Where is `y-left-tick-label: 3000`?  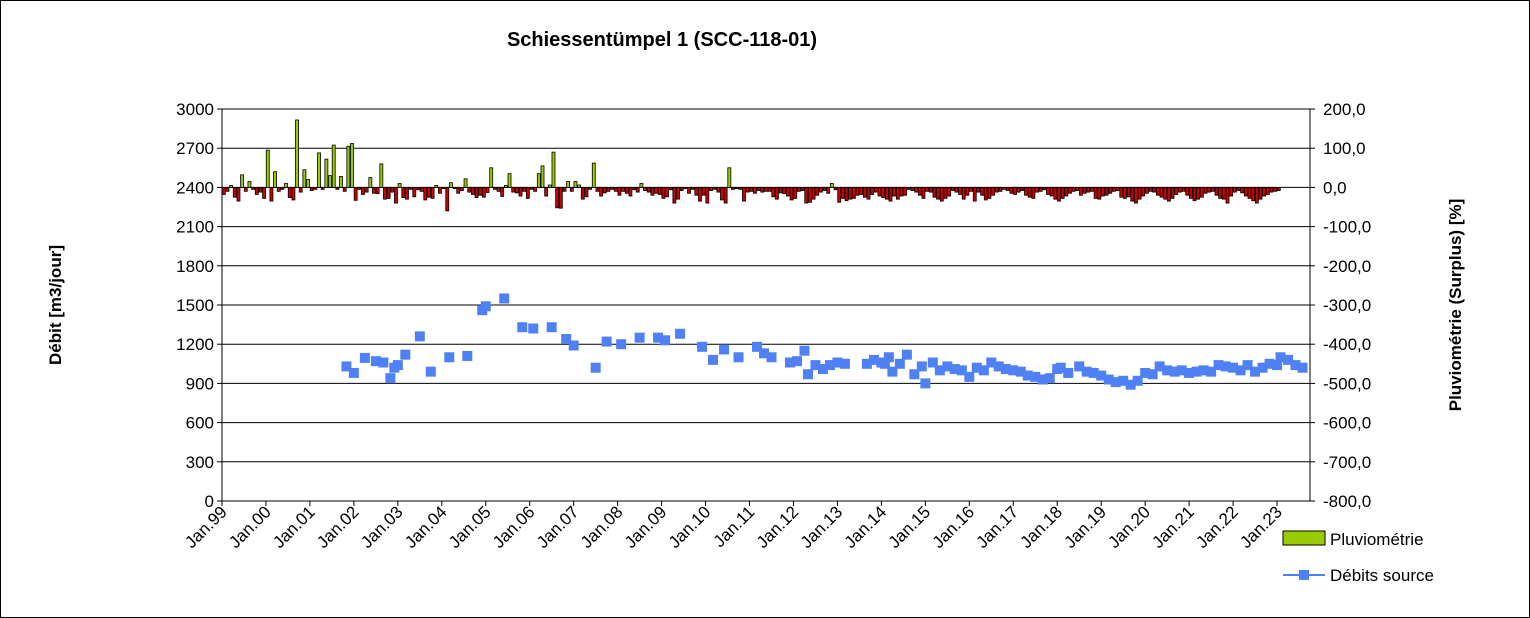 y-left-tick-label: 3000 is located at coordinates (195, 109).